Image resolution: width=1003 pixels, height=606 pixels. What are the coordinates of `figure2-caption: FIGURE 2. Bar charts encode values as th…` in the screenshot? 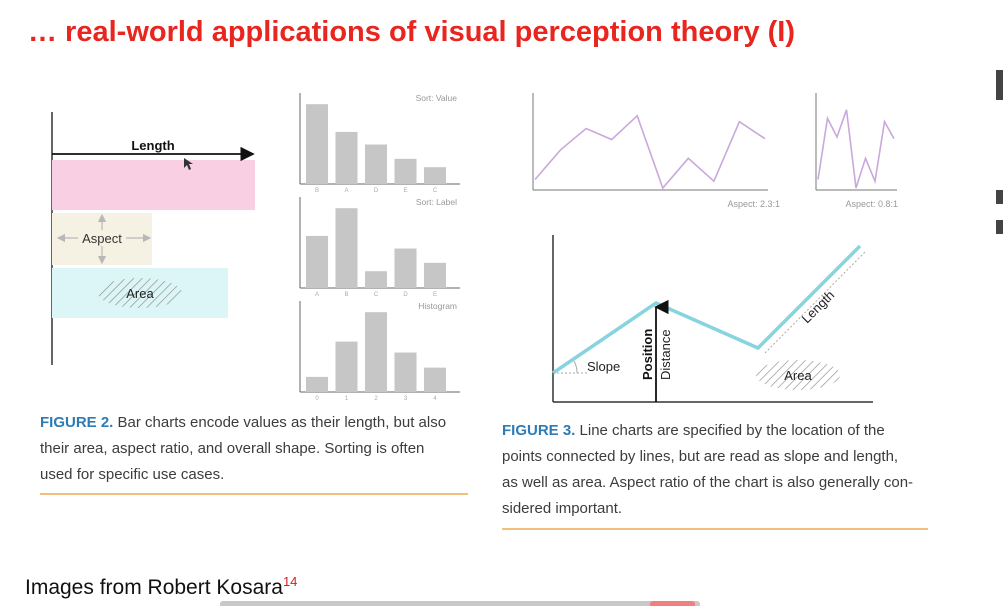 It's located at (255, 449).